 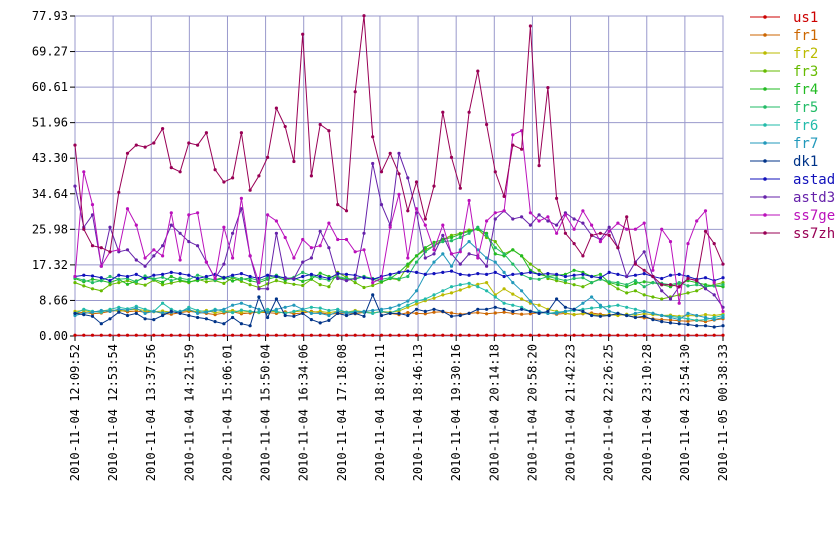 What do you see at coordinates (50, 265) in the screenshot?
I see `y-tick-label: 17.32` at bounding box center [50, 265].